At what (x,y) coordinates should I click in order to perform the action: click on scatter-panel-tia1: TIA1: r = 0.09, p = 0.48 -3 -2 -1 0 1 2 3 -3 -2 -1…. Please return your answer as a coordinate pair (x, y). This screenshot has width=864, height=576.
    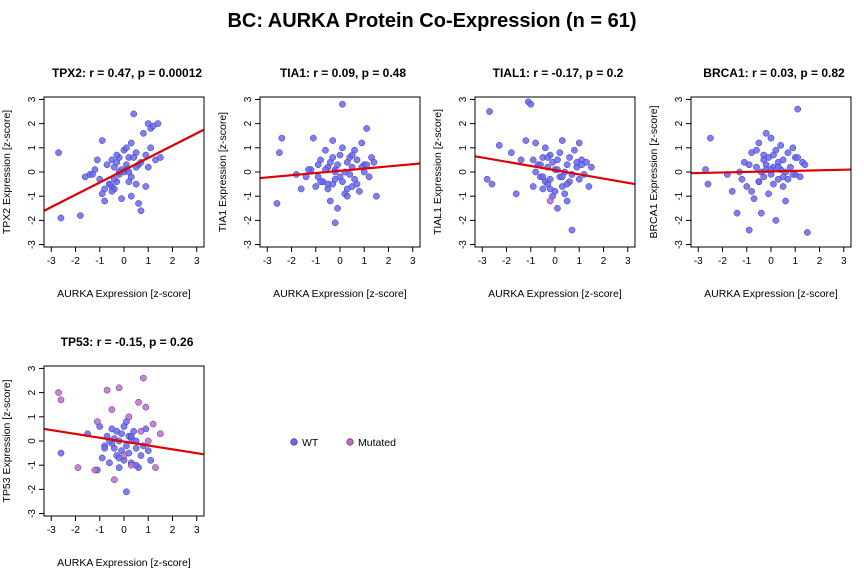
    Looking at the image, I should click on (319, 183).